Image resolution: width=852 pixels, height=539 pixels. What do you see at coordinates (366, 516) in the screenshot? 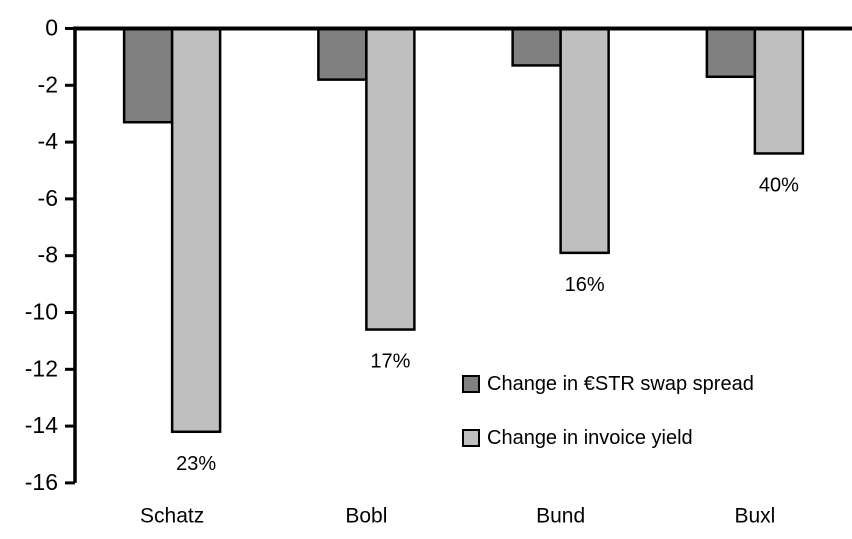
I see `x-axis-label-bobl: Bobl` at bounding box center [366, 516].